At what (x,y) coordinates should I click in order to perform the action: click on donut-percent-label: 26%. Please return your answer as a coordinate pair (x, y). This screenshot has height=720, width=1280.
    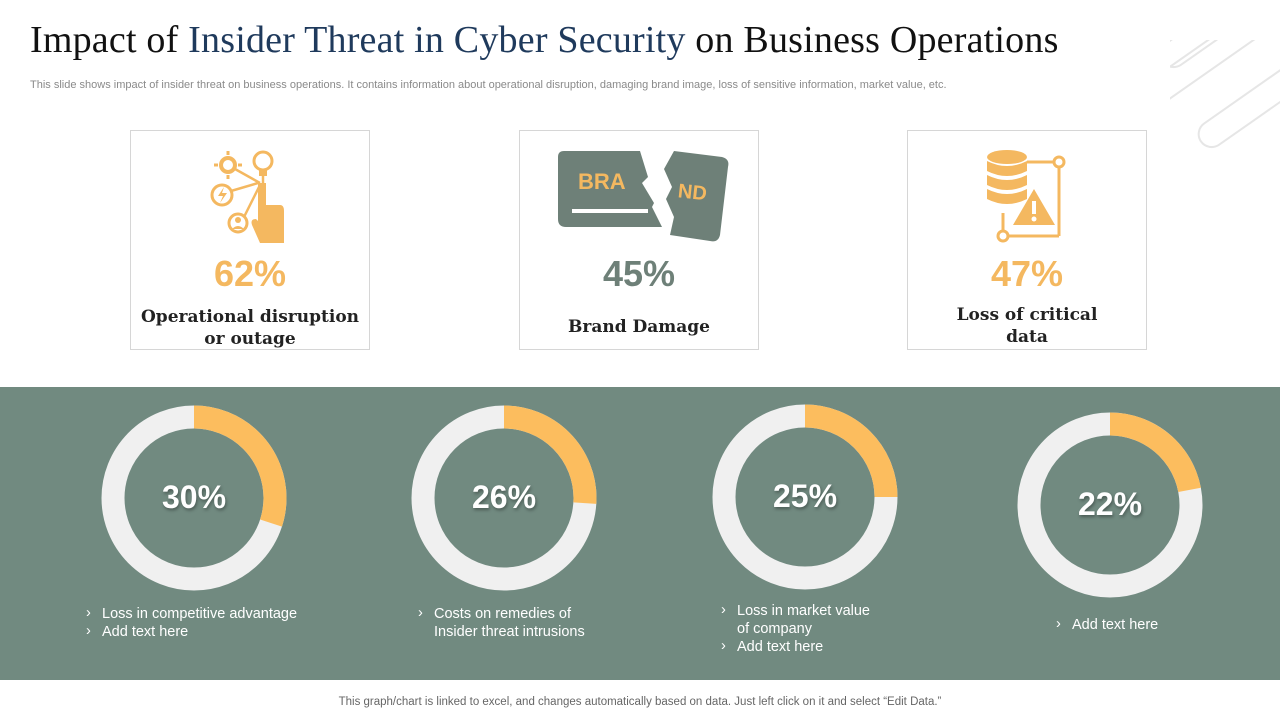
    Looking at the image, I should click on (504, 497).